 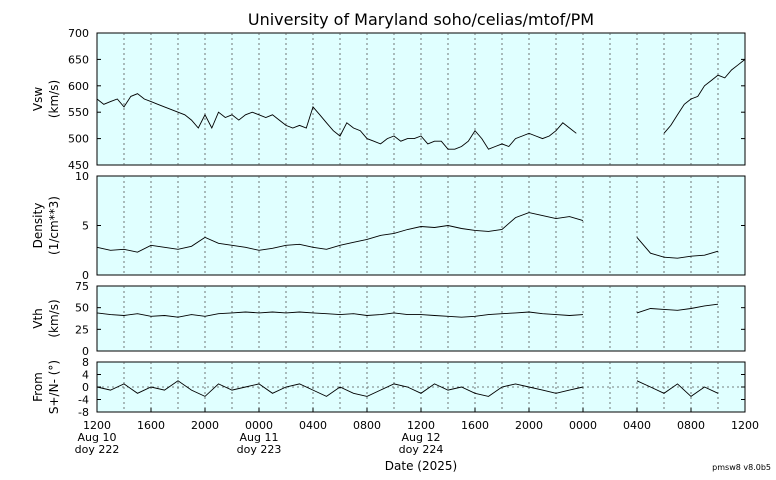 What do you see at coordinates (421, 449) in the screenshot?
I see `doy-label: doy 224` at bounding box center [421, 449].